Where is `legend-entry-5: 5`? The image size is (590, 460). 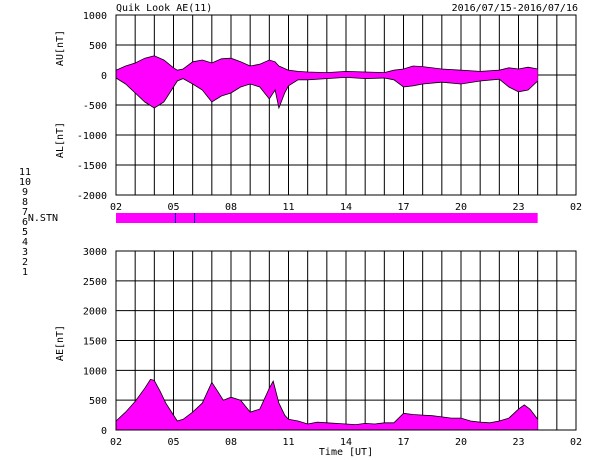 legend-entry-5: 5 is located at coordinates (25, 232).